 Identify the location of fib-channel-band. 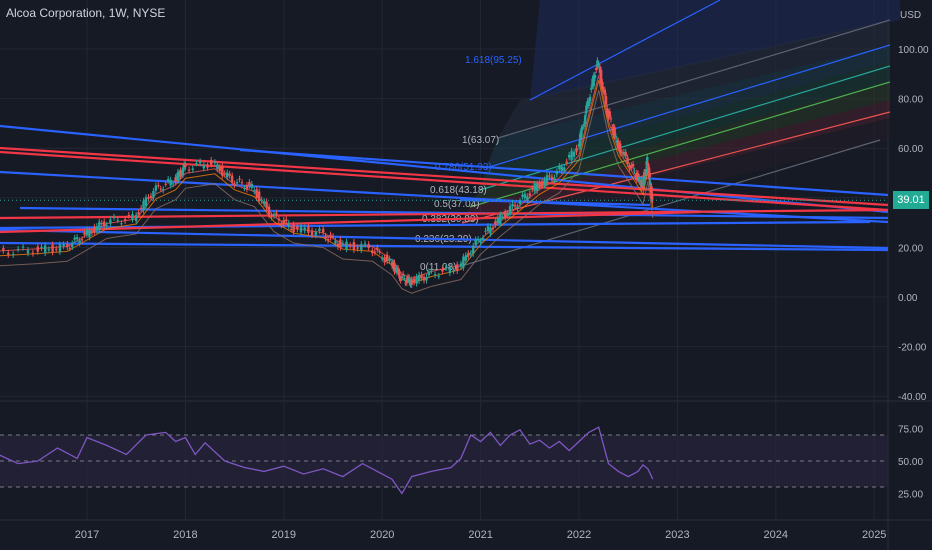
(715, 50).